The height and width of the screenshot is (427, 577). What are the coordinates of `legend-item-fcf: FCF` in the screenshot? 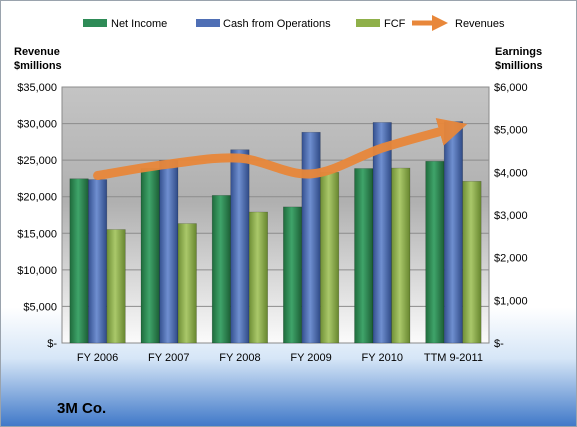 It's located at (381, 24).